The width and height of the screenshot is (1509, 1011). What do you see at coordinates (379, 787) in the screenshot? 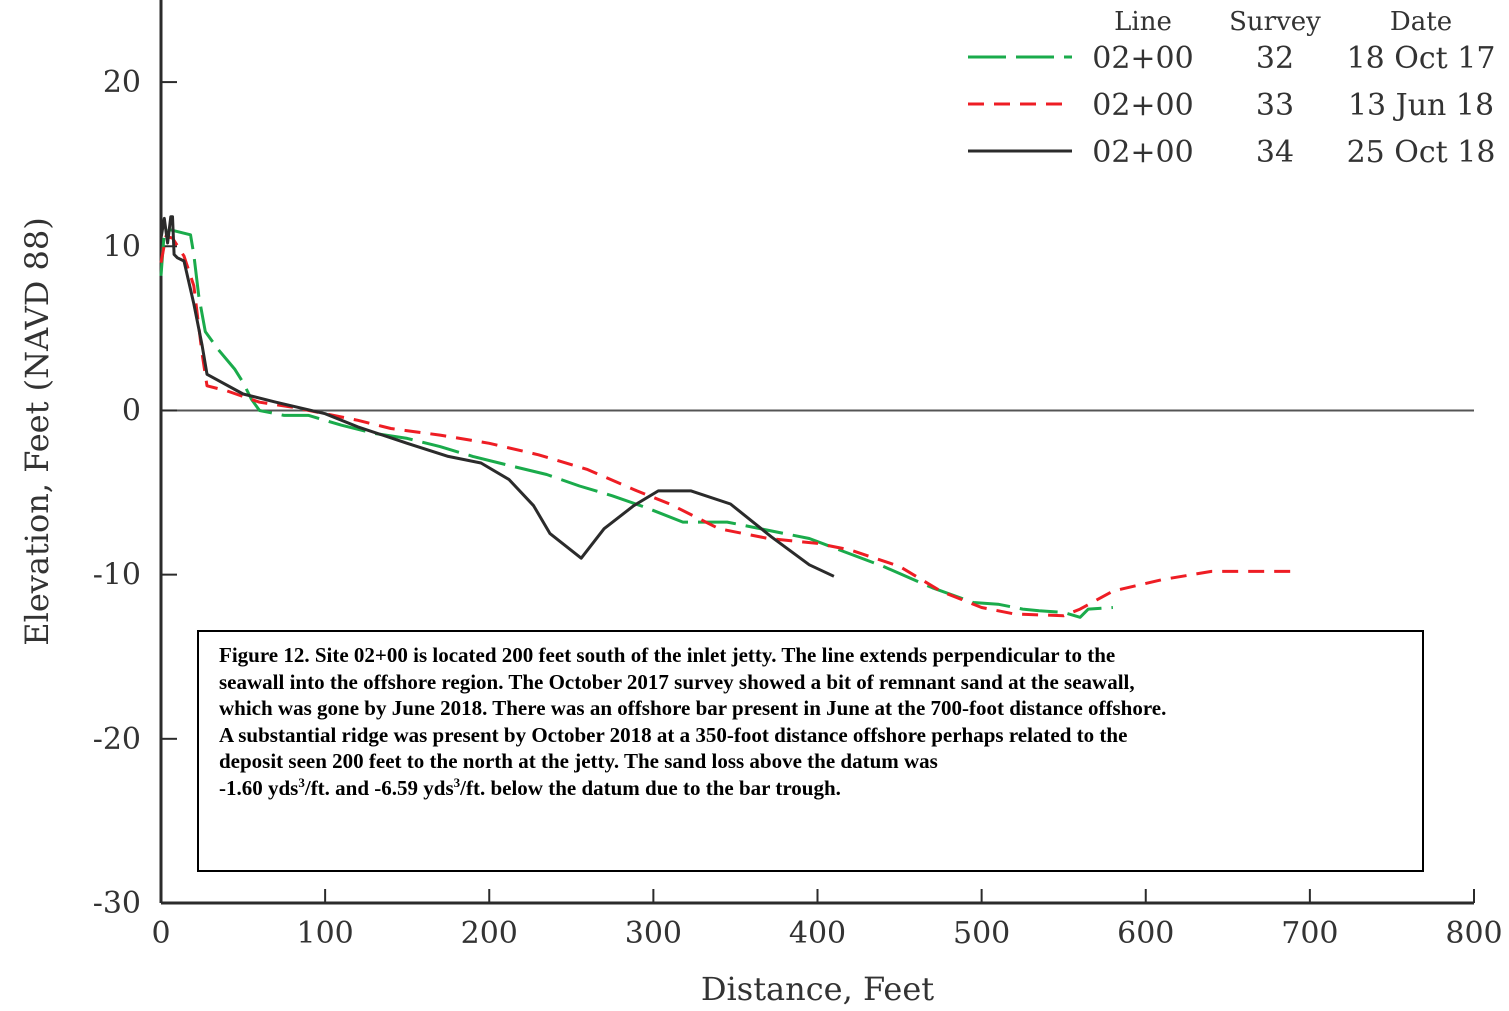
I see `caption-text: /ft. and -6.59 yds` at bounding box center [379, 787].